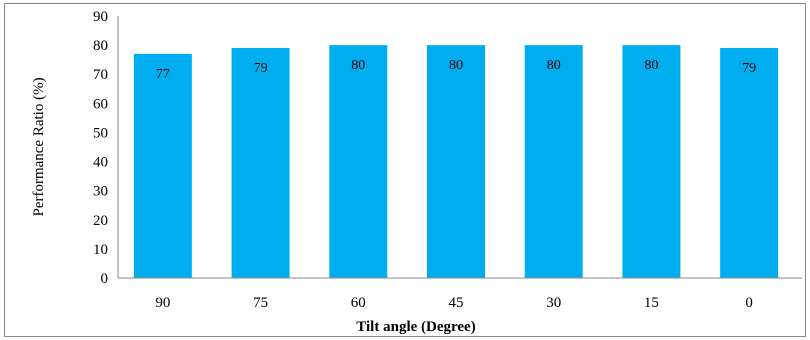 The height and width of the screenshot is (340, 810). Describe the element at coordinates (100, 163) in the screenshot. I see `y-tick-label: 40` at that location.